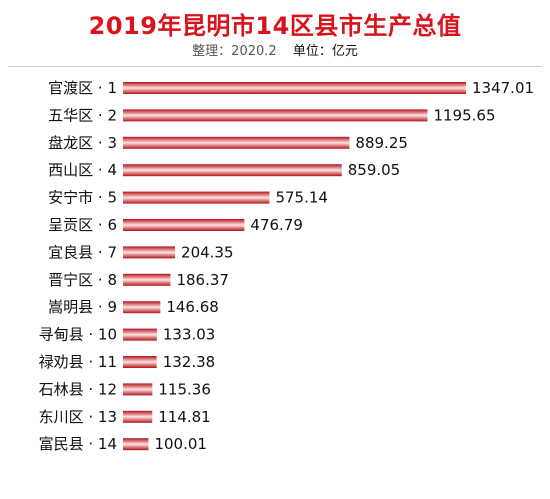 The image size is (550, 499). What do you see at coordinates (82, 115) in the screenshot?
I see `category-label: 五华区 · 2` at bounding box center [82, 115].